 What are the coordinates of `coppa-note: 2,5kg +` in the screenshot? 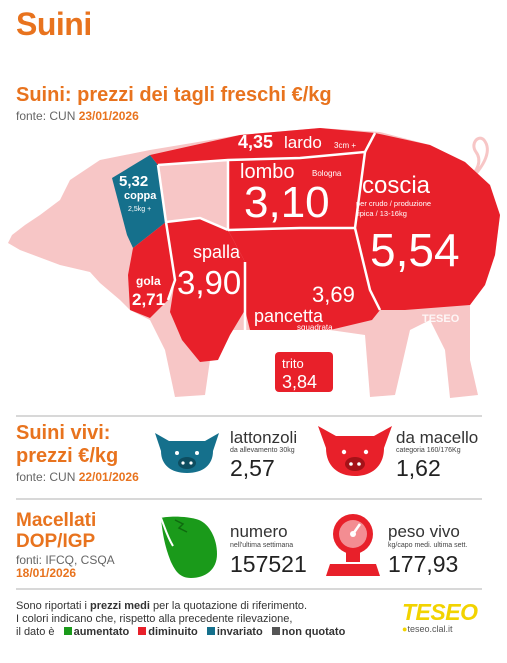 It's located at (139, 209).